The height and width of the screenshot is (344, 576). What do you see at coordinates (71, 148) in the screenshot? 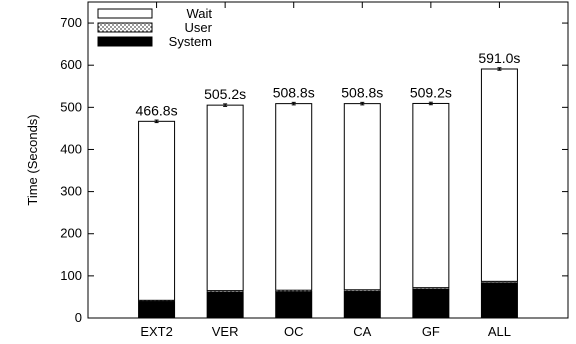
I see `y-tick-label: 400` at bounding box center [71, 148].